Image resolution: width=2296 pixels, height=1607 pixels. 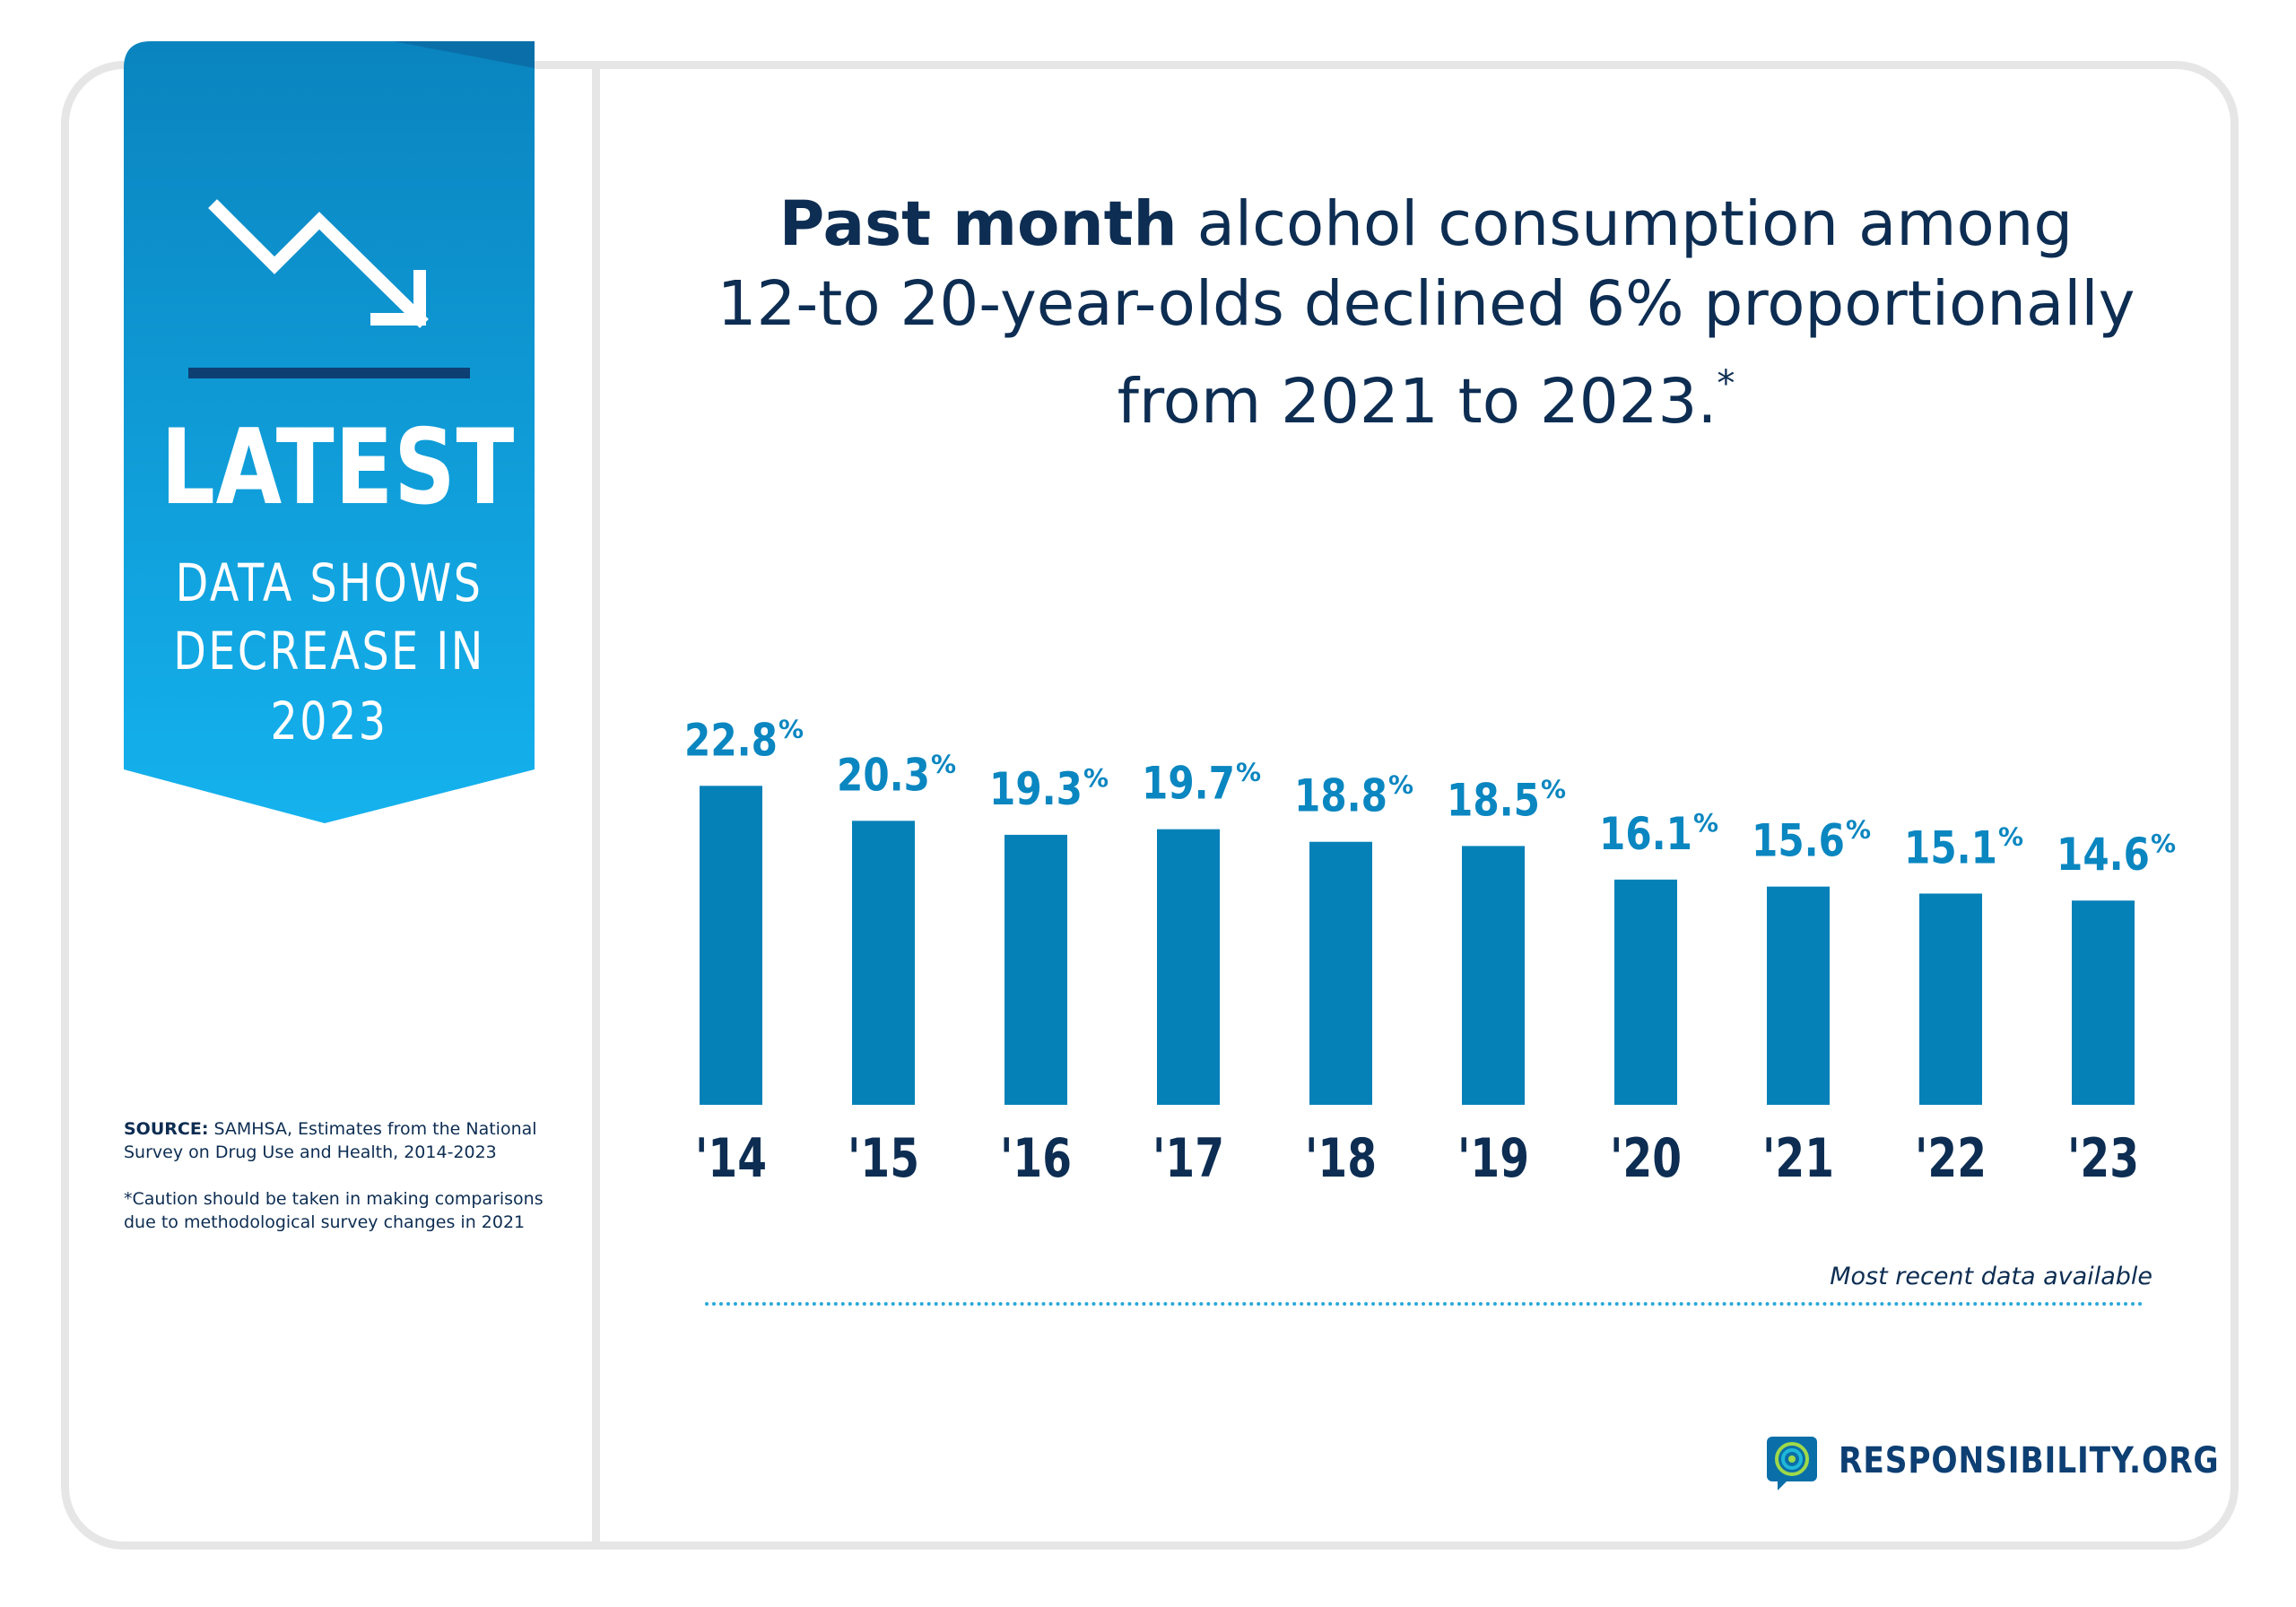 I want to click on value-label-3: 19.7, so click(x=1188, y=784).